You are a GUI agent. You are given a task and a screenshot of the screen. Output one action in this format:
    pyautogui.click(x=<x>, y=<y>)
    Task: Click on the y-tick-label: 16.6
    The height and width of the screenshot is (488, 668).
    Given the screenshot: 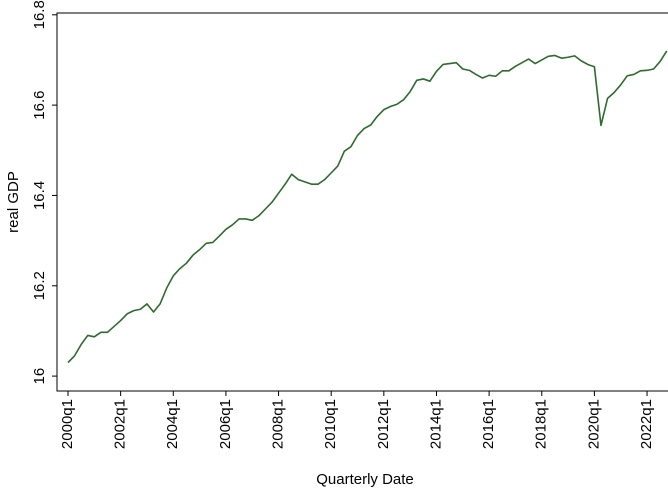 What is the action you would take?
    pyautogui.click(x=39, y=105)
    